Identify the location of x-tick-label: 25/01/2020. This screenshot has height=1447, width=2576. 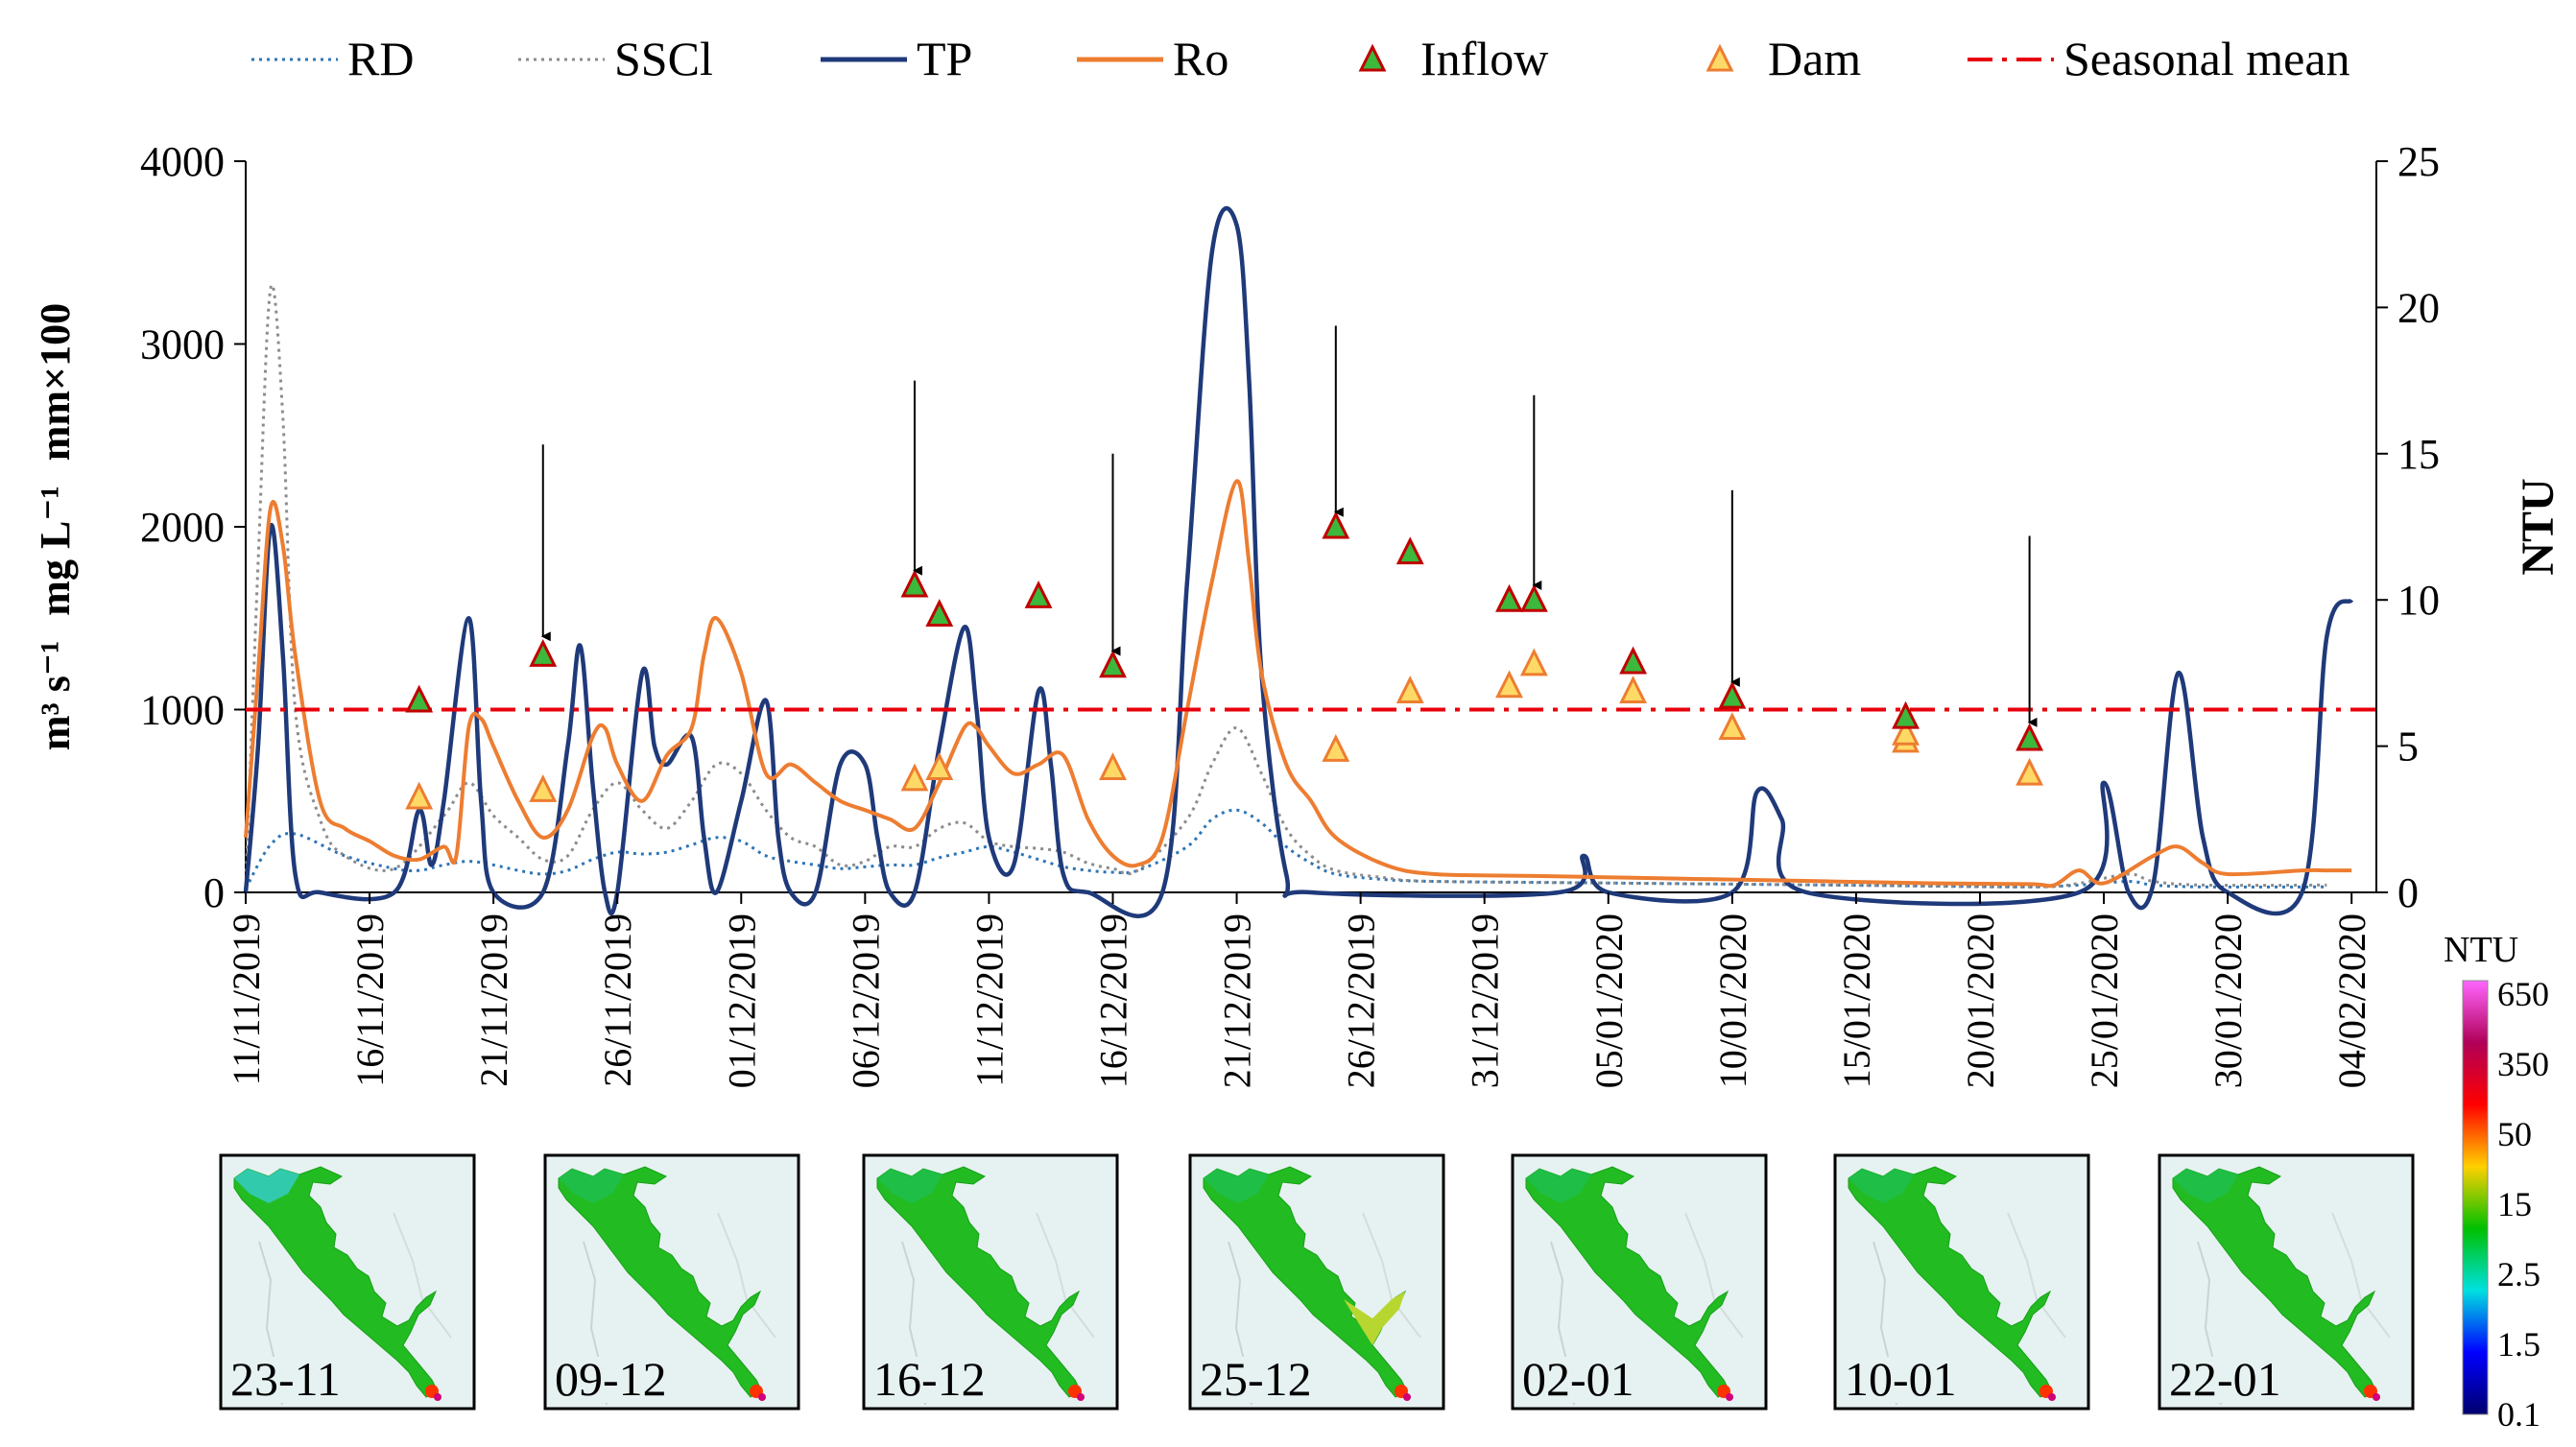
(2104, 1000).